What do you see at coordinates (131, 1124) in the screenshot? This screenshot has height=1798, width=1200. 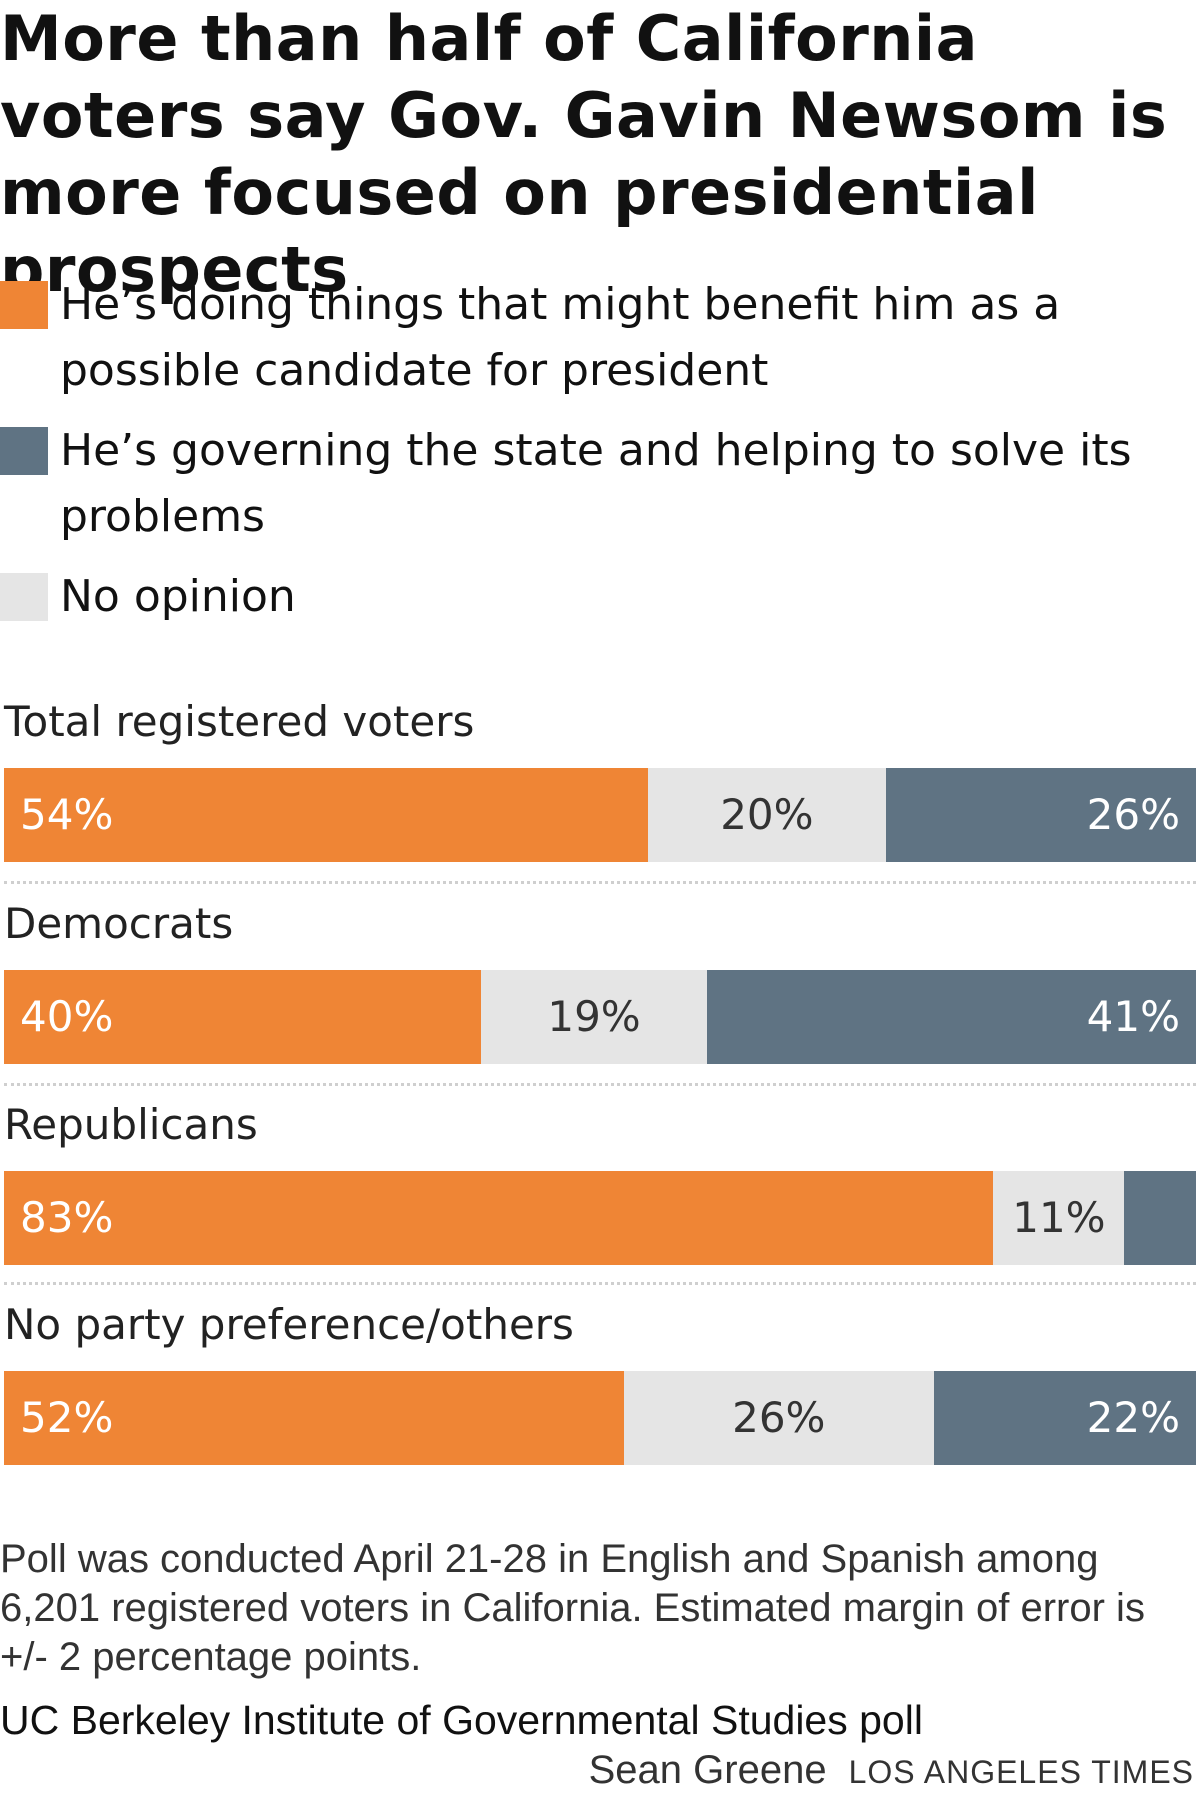 I see `category-label: Republicans` at bounding box center [131, 1124].